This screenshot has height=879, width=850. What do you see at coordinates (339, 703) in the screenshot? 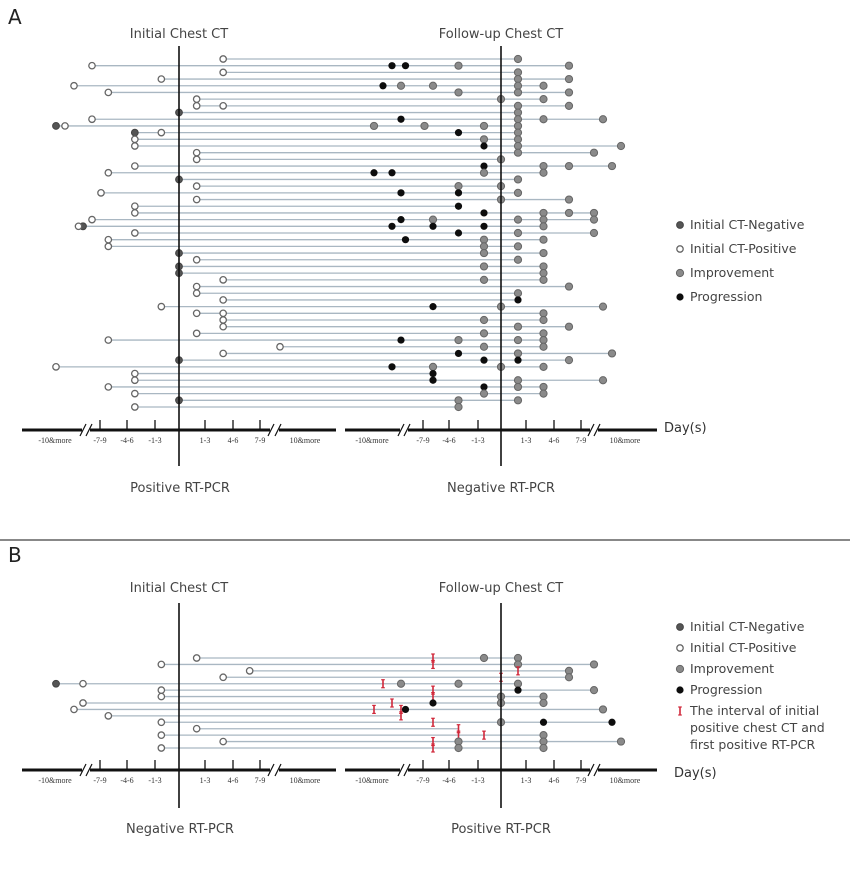
I see `rows-b` at bounding box center [339, 703].